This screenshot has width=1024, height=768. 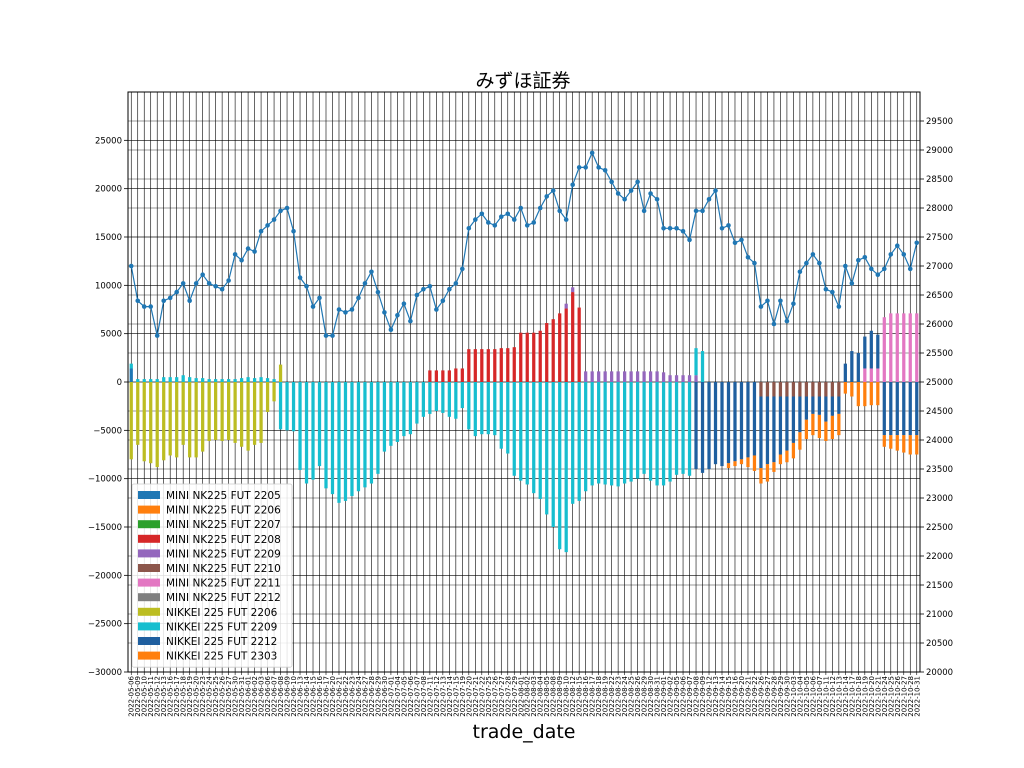 What do you see at coordinates (703, 696) in the screenshot?
I see `x-tick-label: 2022-09-09` at bounding box center [703, 696].